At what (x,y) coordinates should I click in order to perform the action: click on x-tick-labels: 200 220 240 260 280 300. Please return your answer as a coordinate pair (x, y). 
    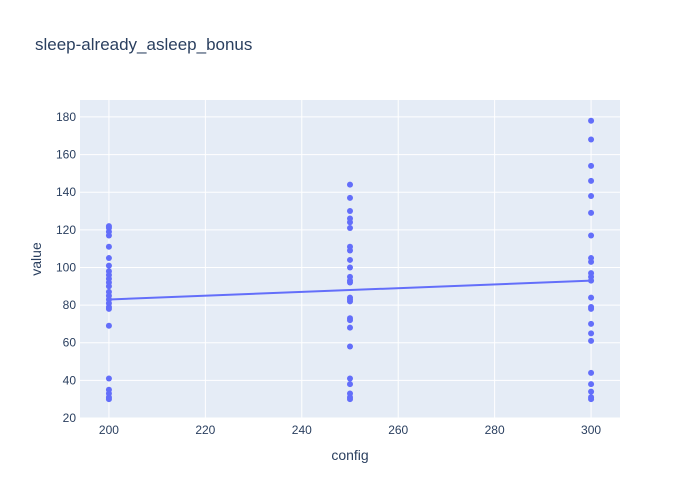
    Looking at the image, I should click on (350, 430).